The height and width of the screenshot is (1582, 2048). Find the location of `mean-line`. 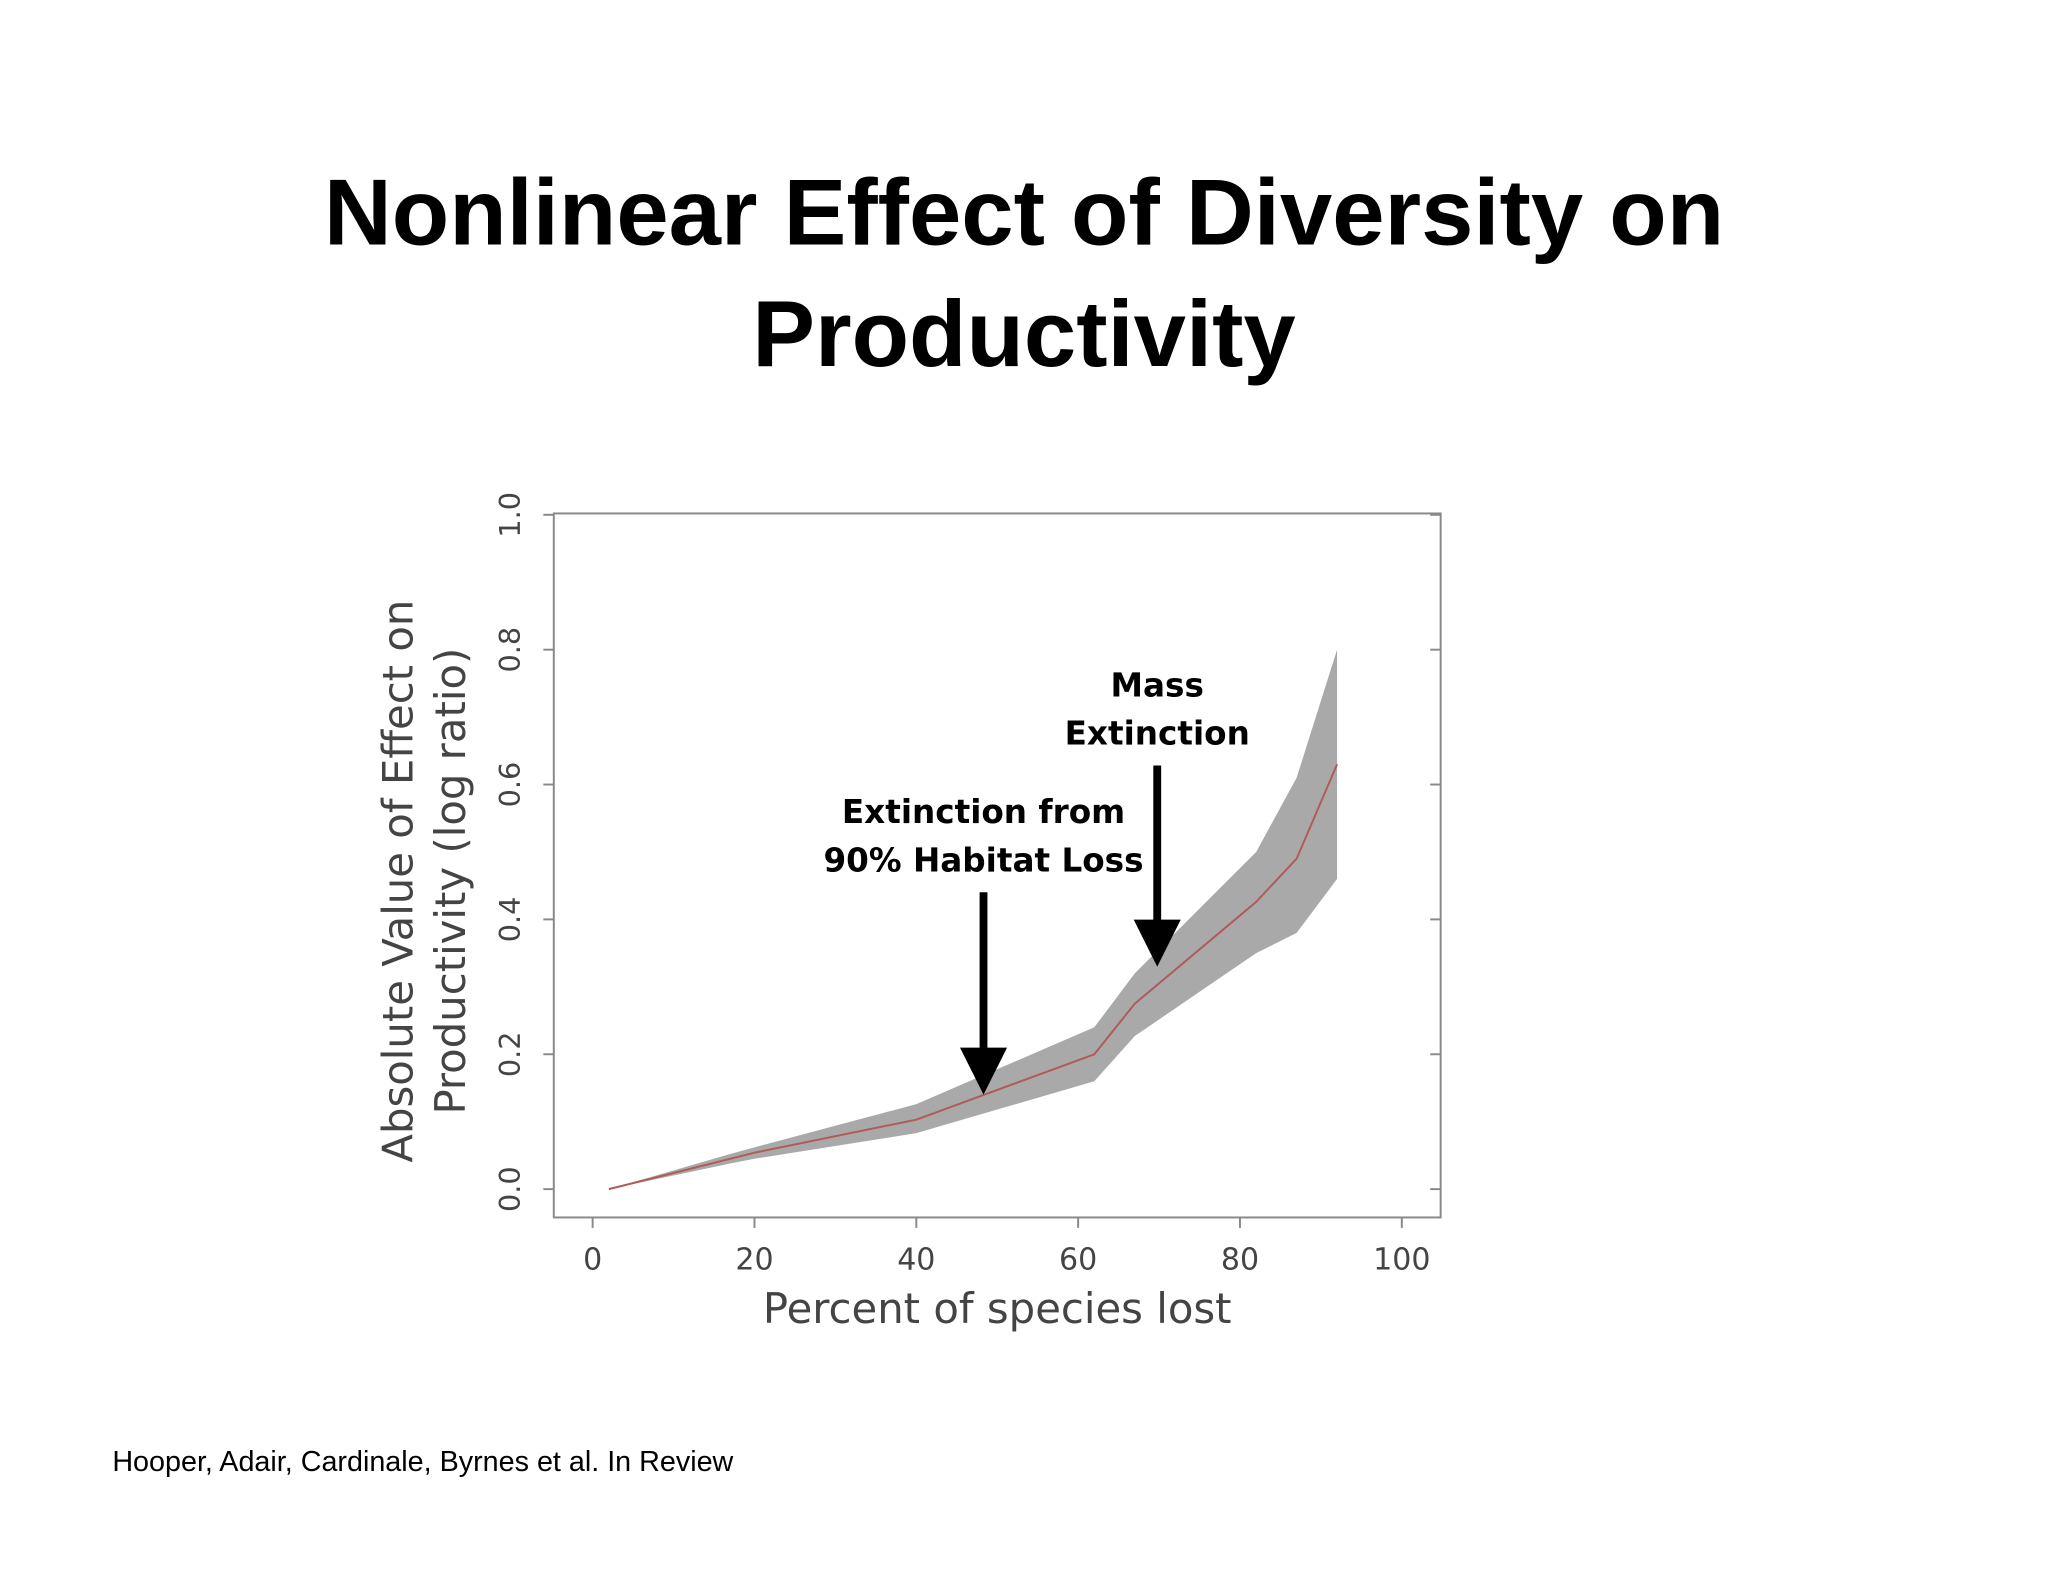

mean-line is located at coordinates (973, 977).